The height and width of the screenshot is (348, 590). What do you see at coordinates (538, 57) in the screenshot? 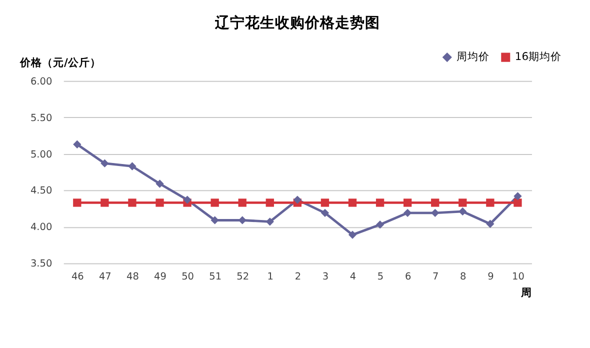
I see `legend-label: 16期均价` at bounding box center [538, 57].